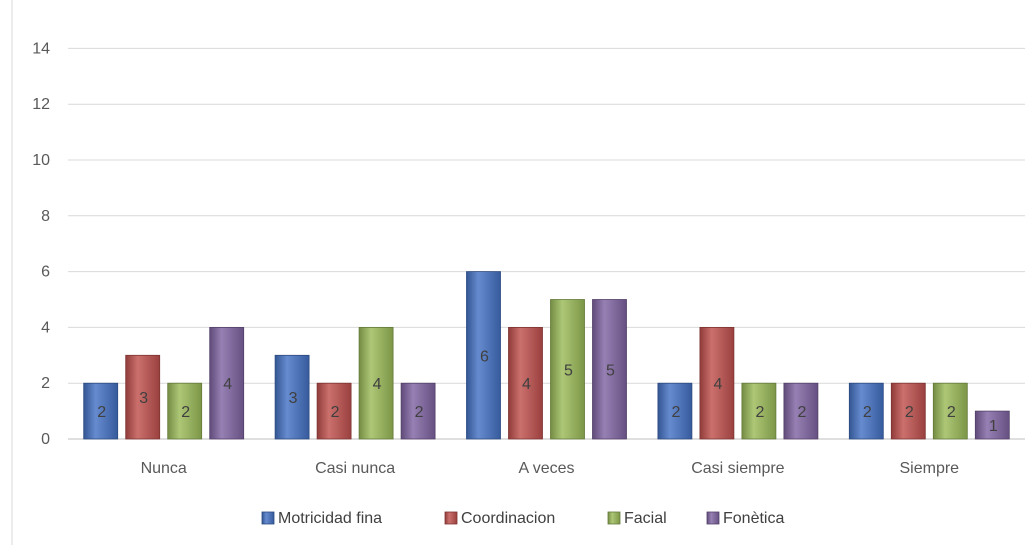  I want to click on y-tick-label: 10, so click(41, 160).